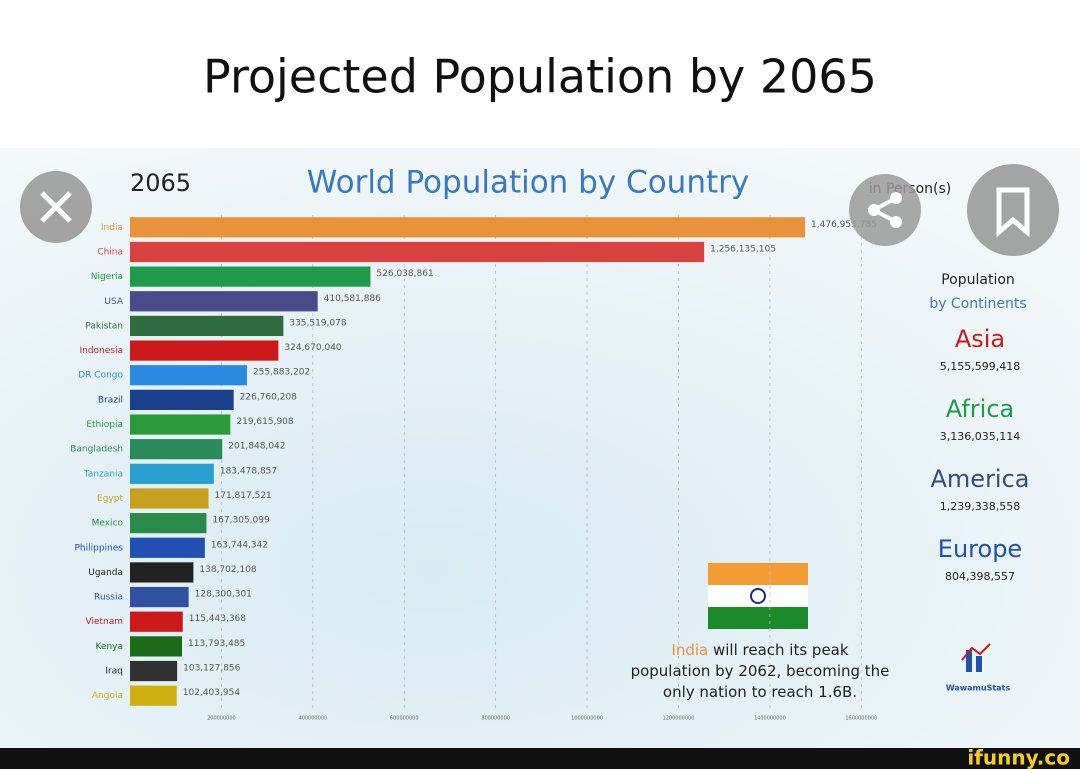 The width and height of the screenshot is (1080, 773). What do you see at coordinates (404, 719) in the screenshot?
I see `x-tick-label: 600000000` at bounding box center [404, 719].